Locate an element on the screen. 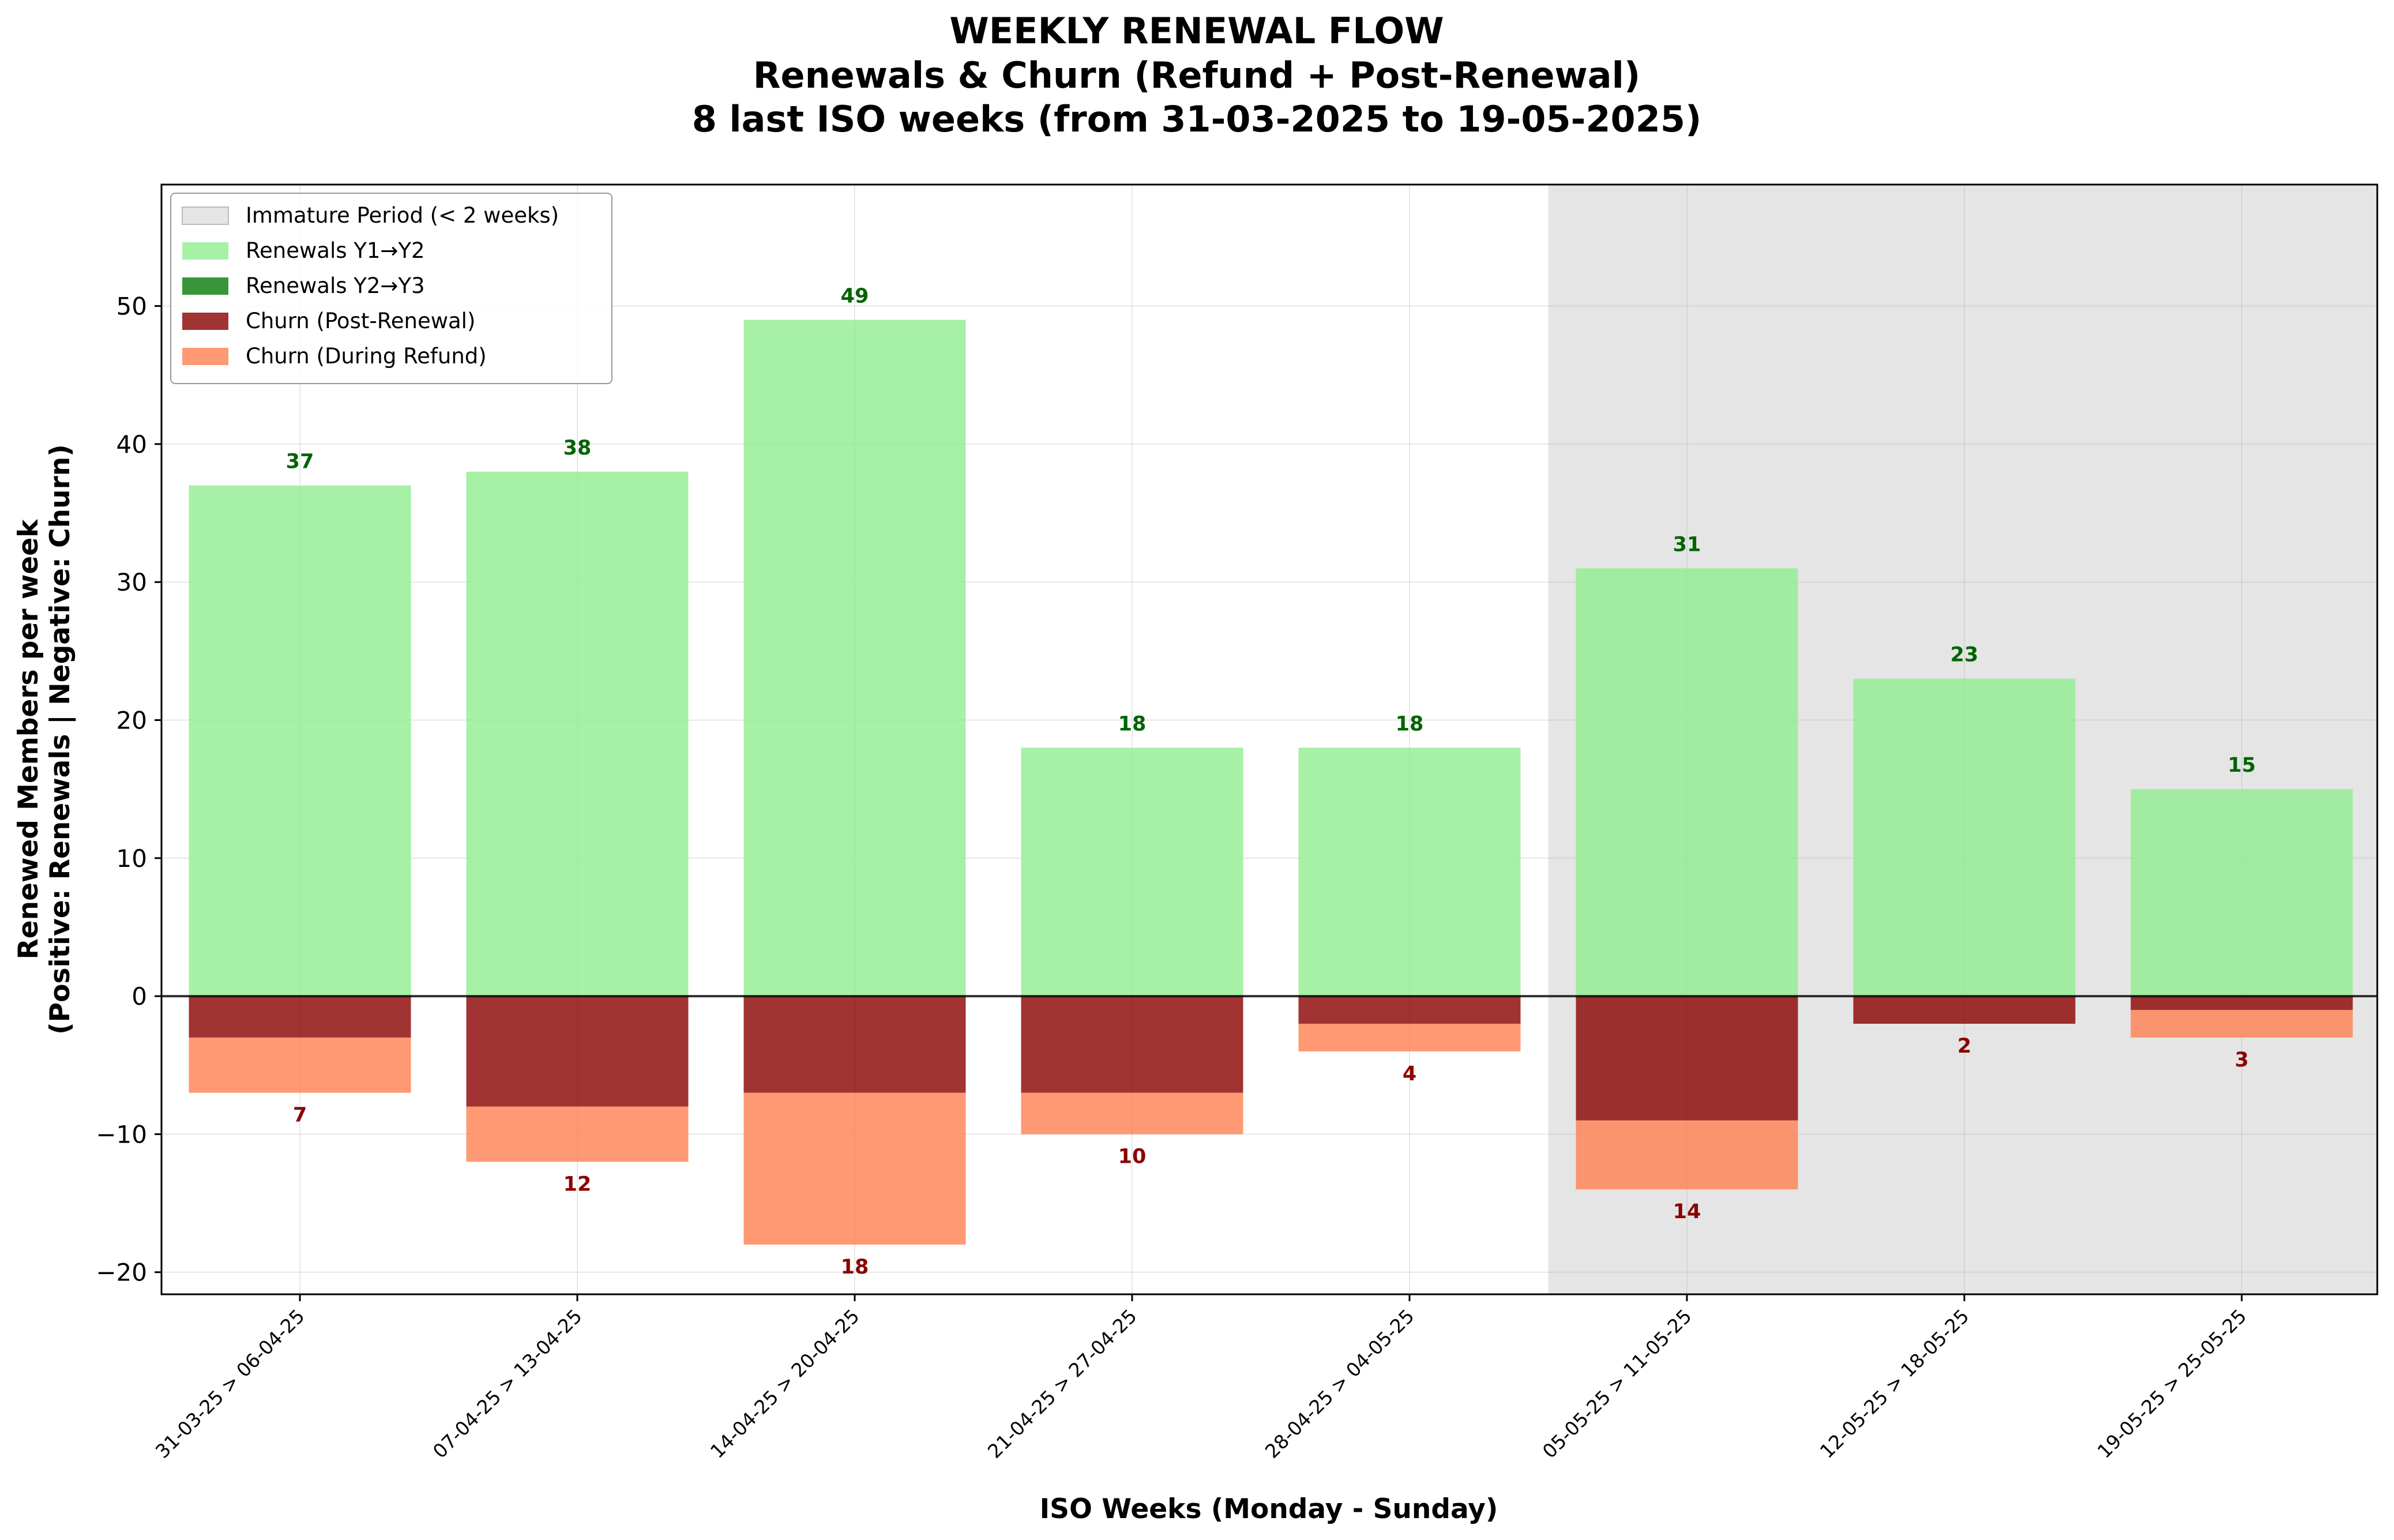  churn-total-label: 3 is located at coordinates (2242, 1060).